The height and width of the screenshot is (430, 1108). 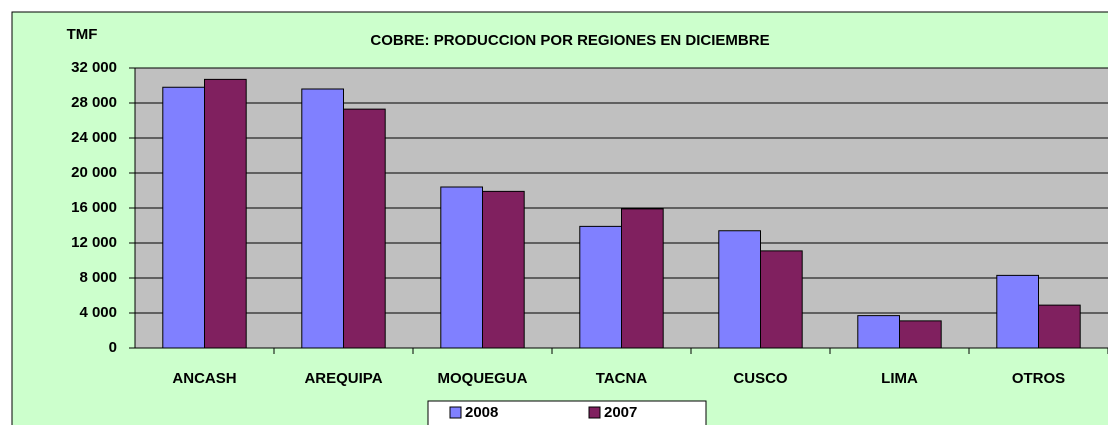 What do you see at coordinates (620, 412) in the screenshot?
I see `legend-label: 2007` at bounding box center [620, 412].